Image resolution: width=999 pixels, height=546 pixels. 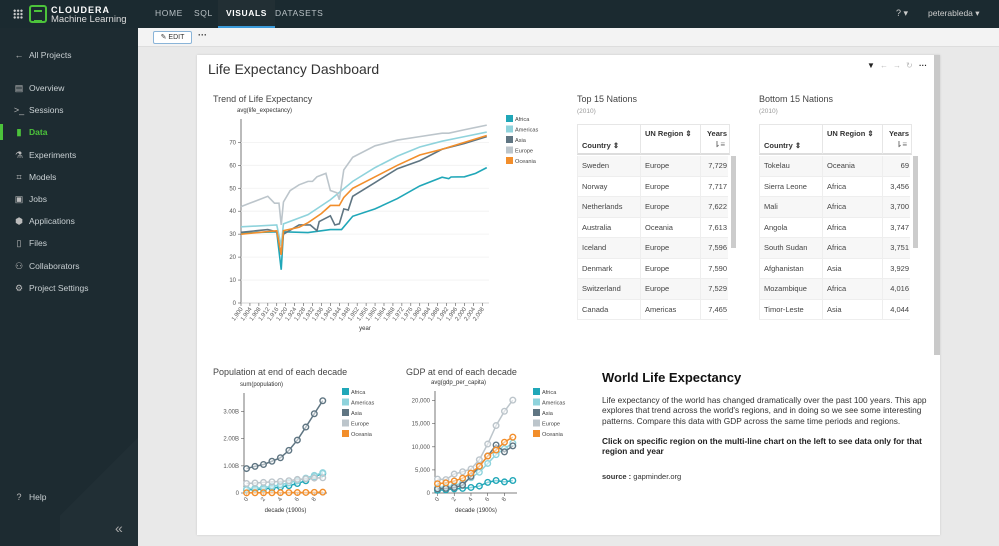 What do you see at coordinates (652, 207) in the screenshot?
I see `table-row: Netherlands Europe 7,622` at bounding box center [652, 207].